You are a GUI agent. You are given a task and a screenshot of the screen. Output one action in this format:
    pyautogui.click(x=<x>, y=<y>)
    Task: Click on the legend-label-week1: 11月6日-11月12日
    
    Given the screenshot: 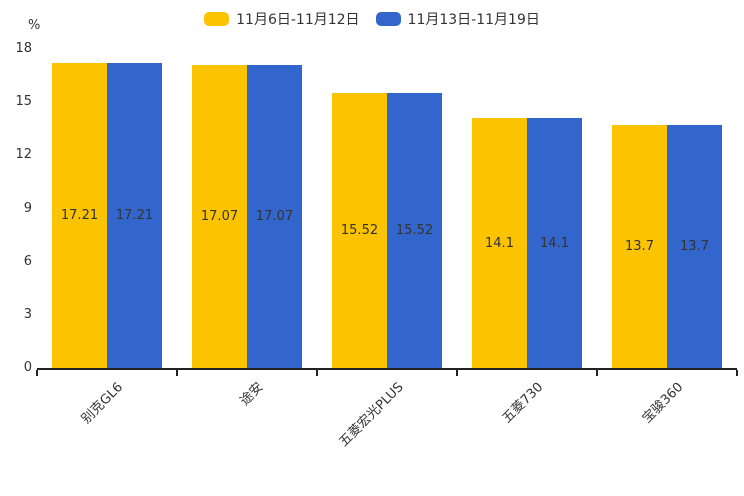 What is the action you would take?
    pyautogui.click(x=298, y=20)
    